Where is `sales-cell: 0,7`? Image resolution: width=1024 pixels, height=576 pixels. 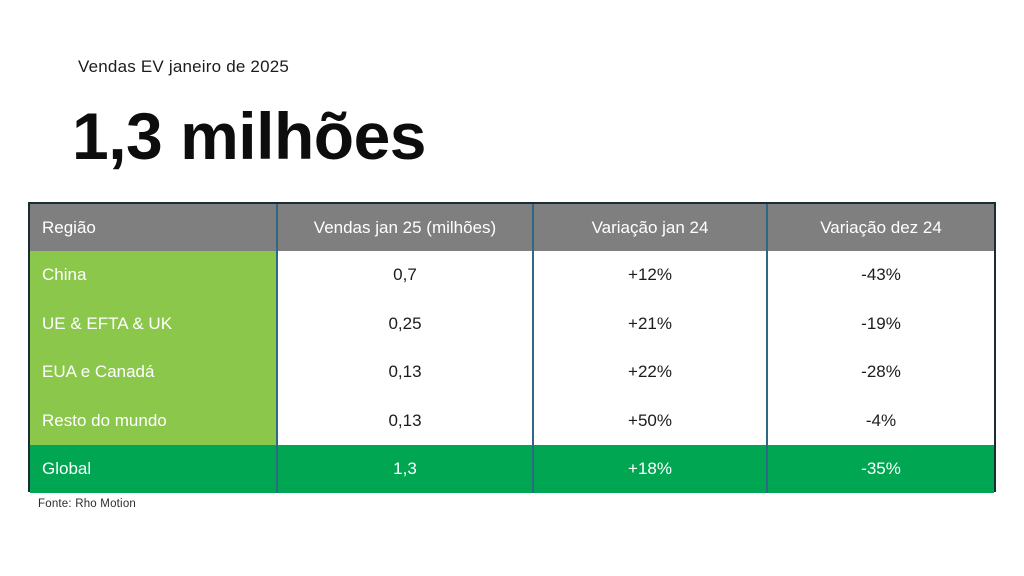
sales-cell: 0,7 is located at coordinates (404, 275).